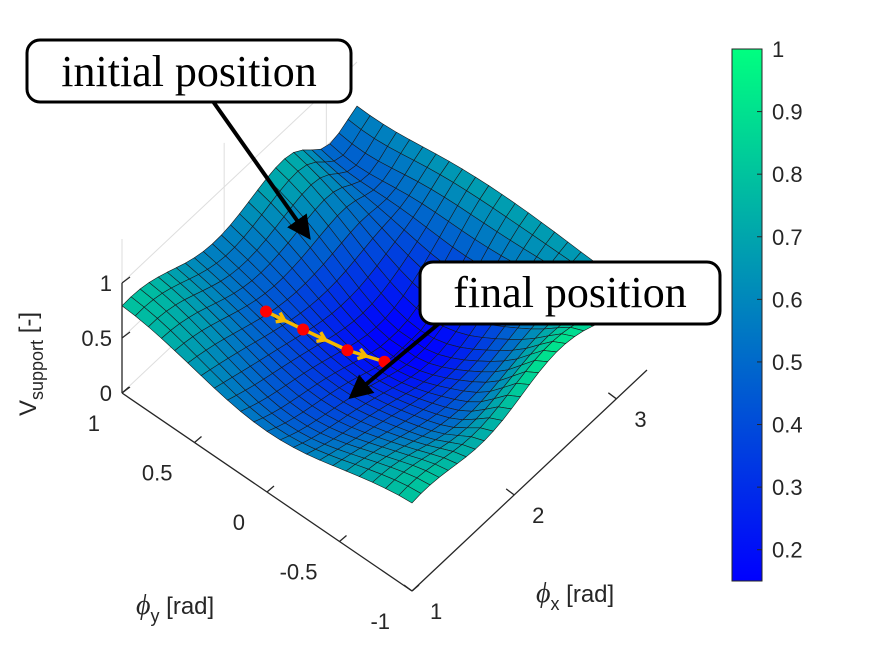 Image resolution: width=875 pixels, height=656 pixels. Describe the element at coordinates (96, 338) in the screenshot. I see `z-tick-label: 0.5` at that location.